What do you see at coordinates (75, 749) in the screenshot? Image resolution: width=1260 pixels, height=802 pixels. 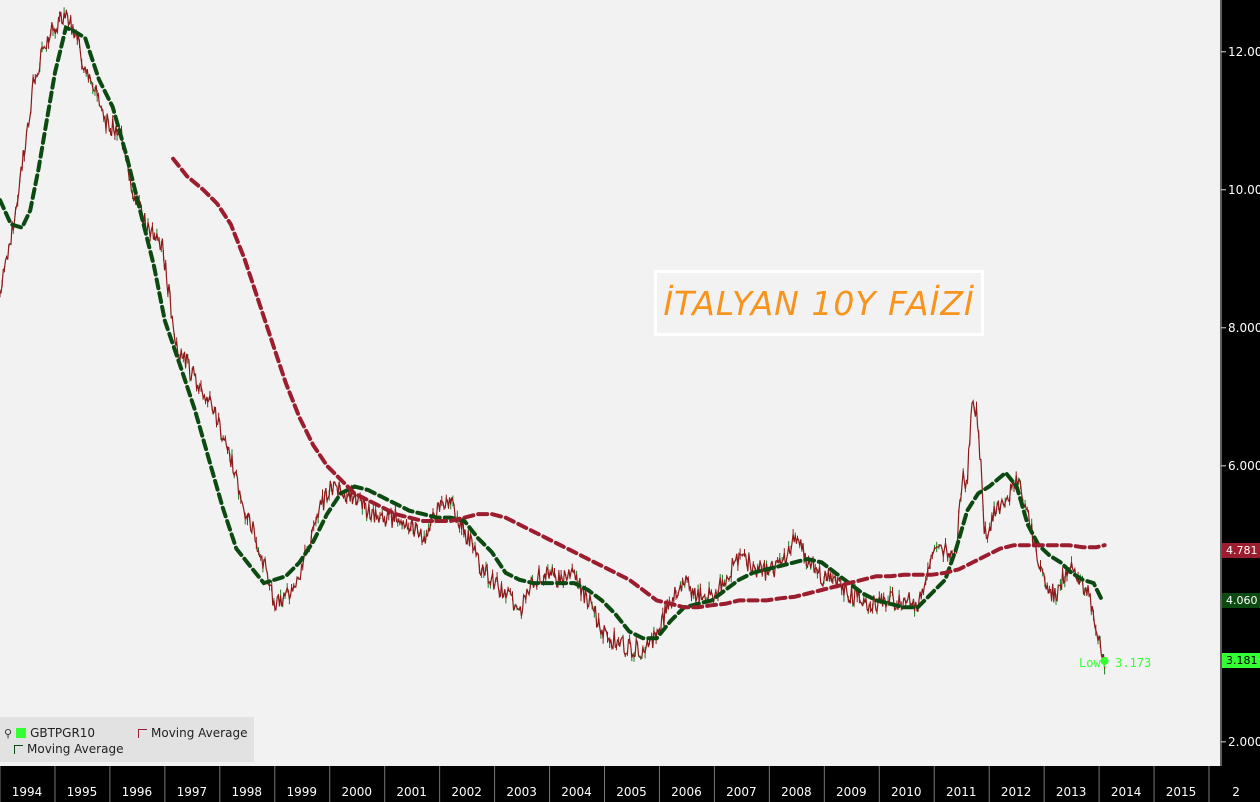 I see `legend-label-ma-short: Moving Average` at bounding box center [75, 749].